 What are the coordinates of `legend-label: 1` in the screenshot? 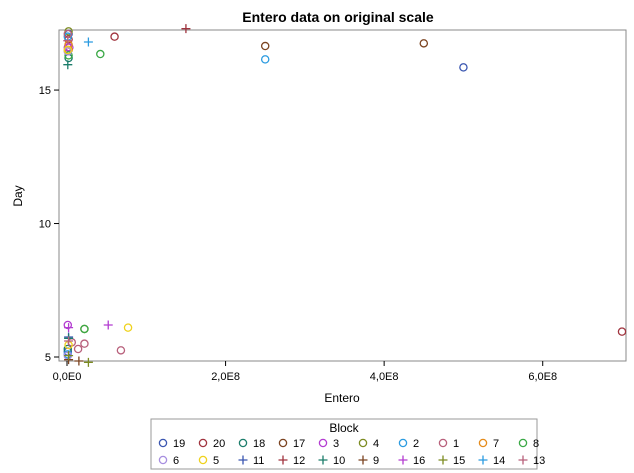 It's located at (456, 444).